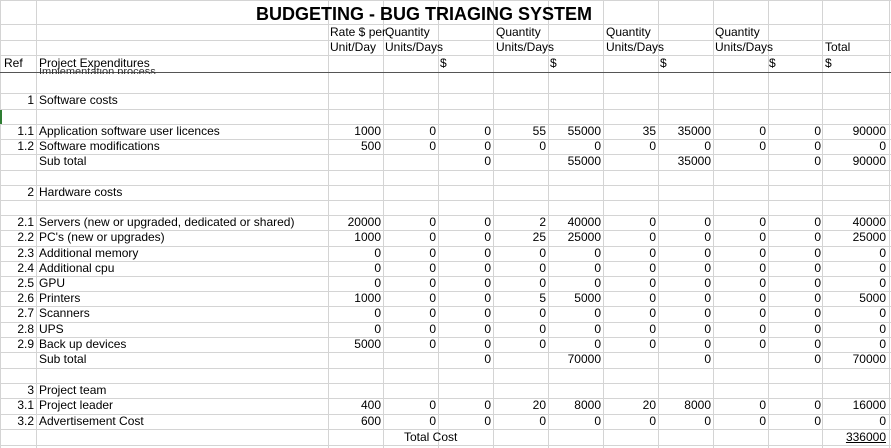 The width and height of the screenshot is (891, 448). Describe the element at coordinates (869, 405) in the screenshot. I see `value-cell: 16000` at that location.